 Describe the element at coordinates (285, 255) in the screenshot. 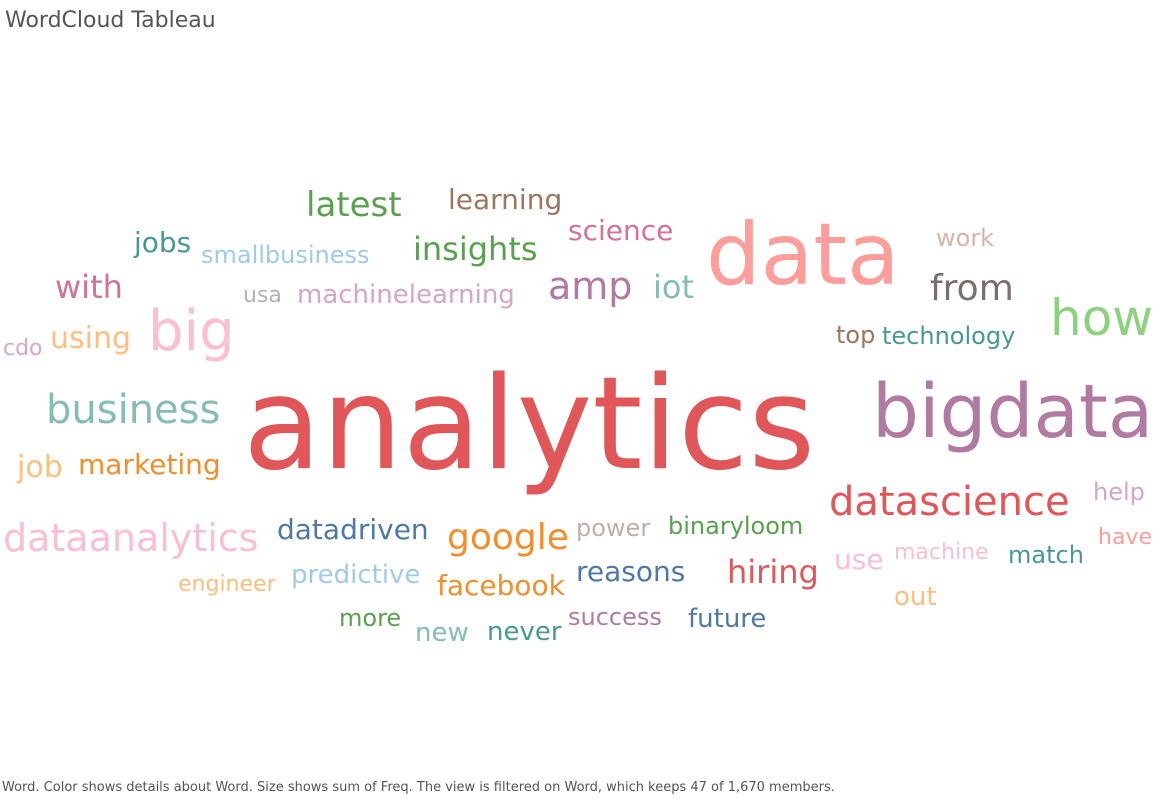

I see `word-smallbusiness: smallbusiness` at that location.